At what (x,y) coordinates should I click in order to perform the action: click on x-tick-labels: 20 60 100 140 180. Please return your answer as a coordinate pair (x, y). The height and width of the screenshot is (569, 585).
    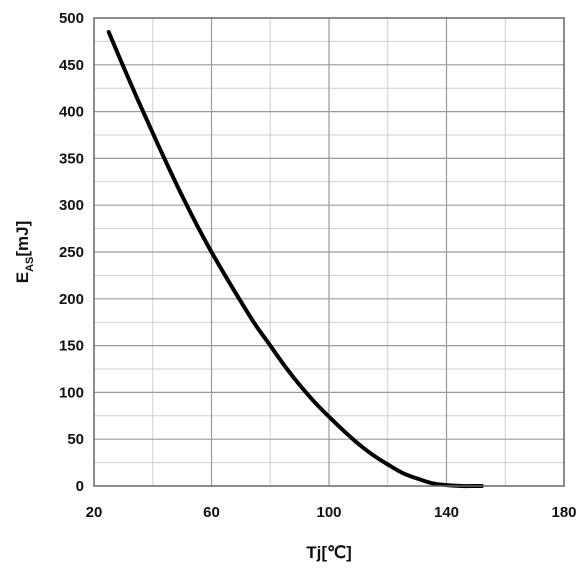
    Looking at the image, I should click on (331, 512).